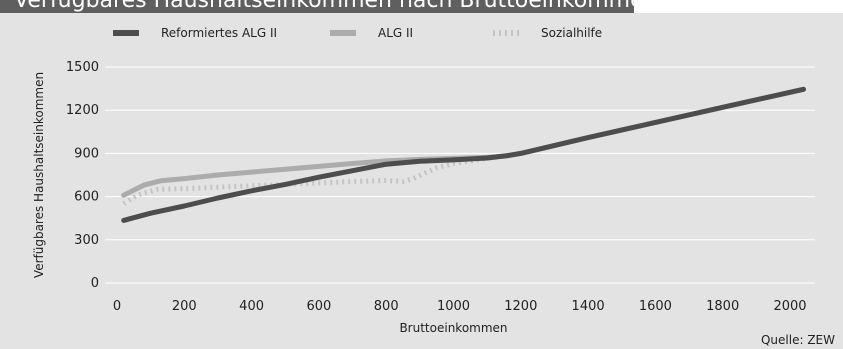 Image resolution: width=843 pixels, height=349 pixels. I want to click on source-note: Quelle: ZEW, so click(798, 340).